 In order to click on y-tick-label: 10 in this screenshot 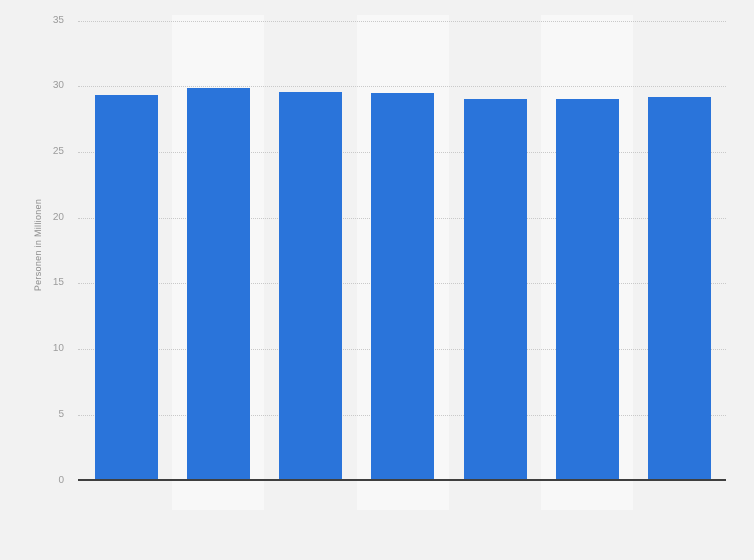, I will do `click(58, 349)`.